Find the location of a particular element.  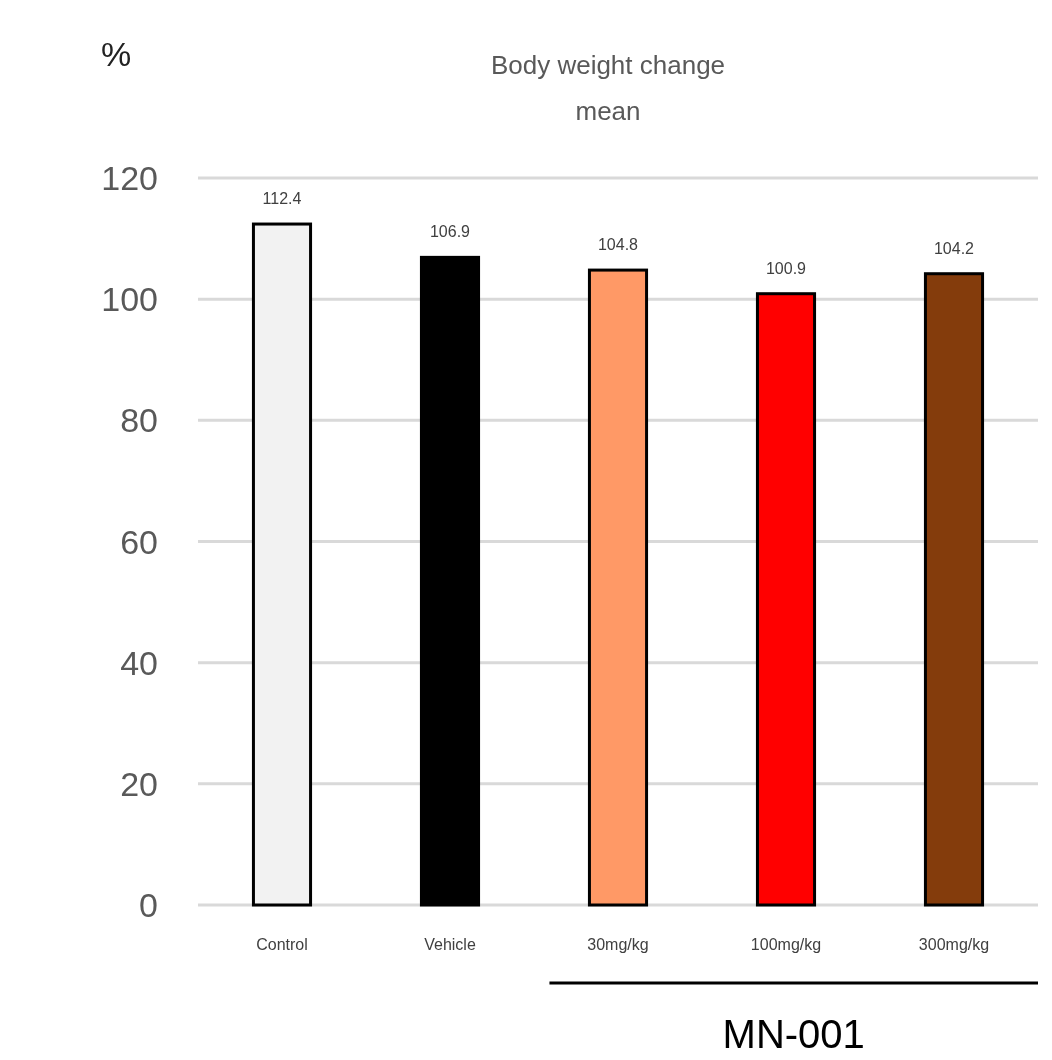

data-label: 104.8 is located at coordinates (618, 245).